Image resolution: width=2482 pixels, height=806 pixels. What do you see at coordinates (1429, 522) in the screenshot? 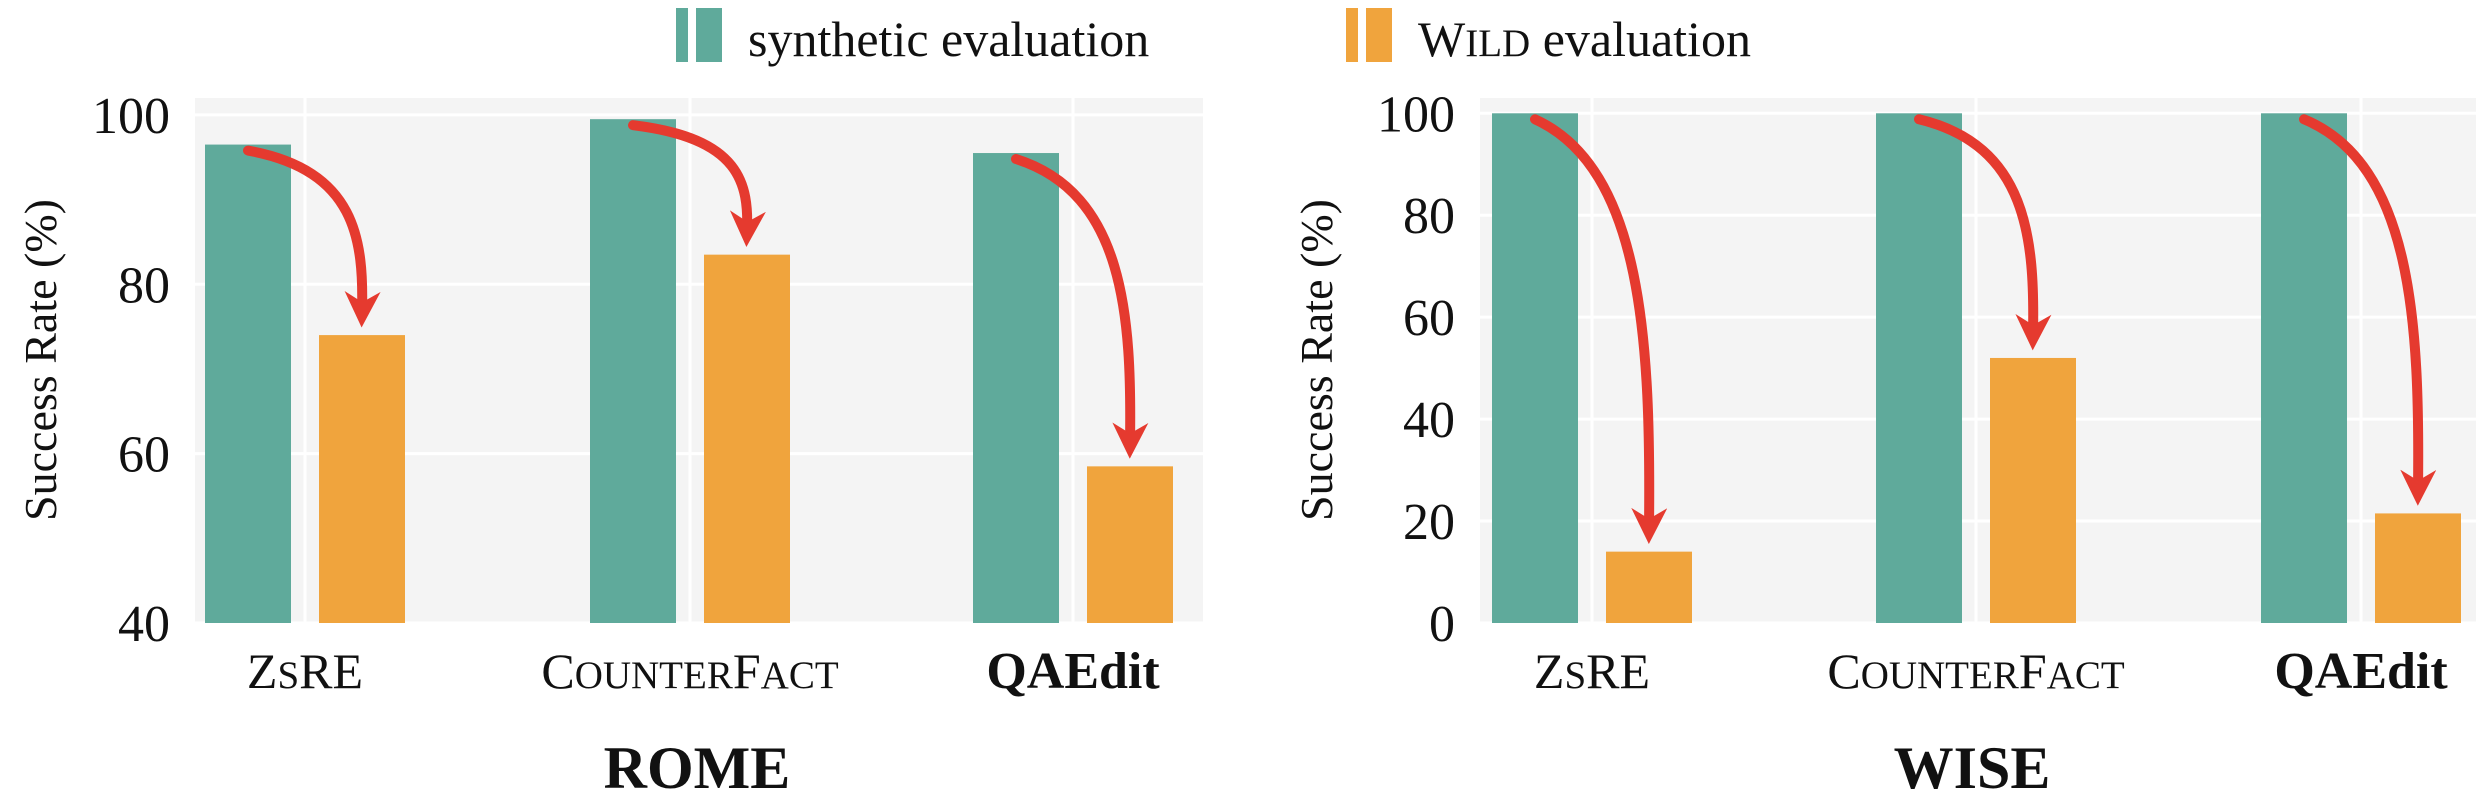
I see `y-tick-label: 20` at bounding box center [1429, 522].